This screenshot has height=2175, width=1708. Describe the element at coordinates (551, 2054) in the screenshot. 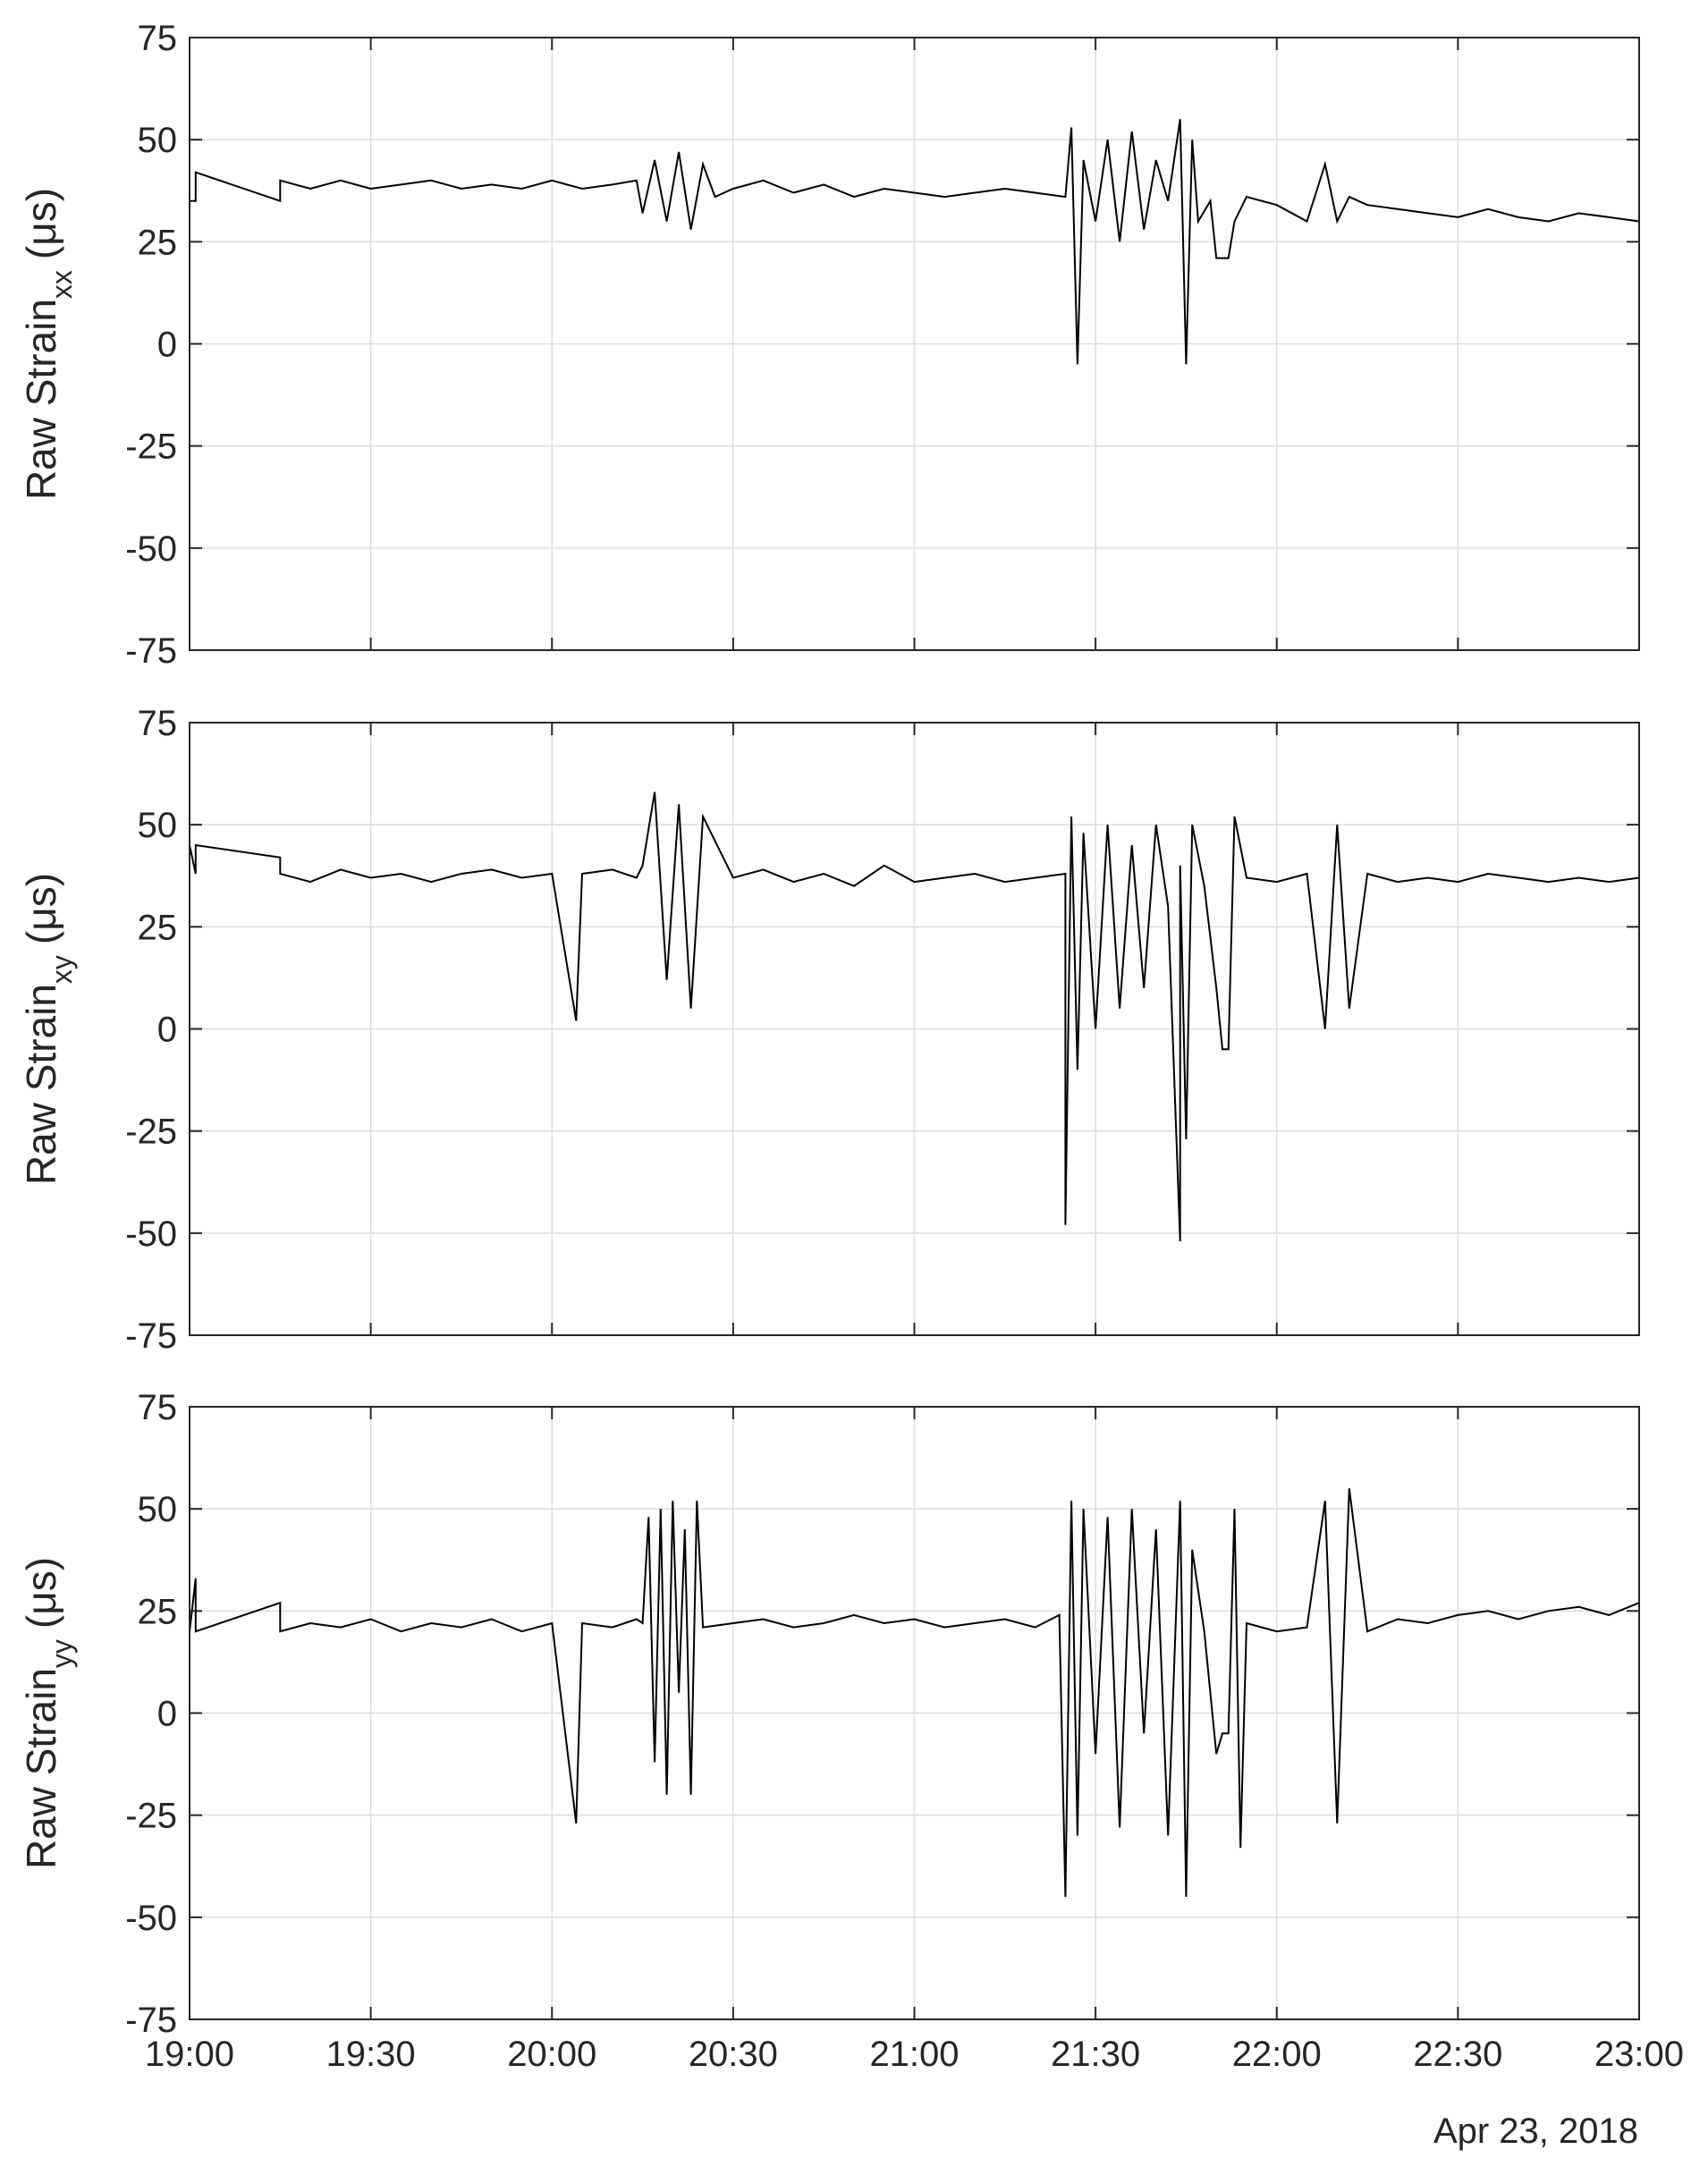

I see `x-tick-label: 20:00` at that location.